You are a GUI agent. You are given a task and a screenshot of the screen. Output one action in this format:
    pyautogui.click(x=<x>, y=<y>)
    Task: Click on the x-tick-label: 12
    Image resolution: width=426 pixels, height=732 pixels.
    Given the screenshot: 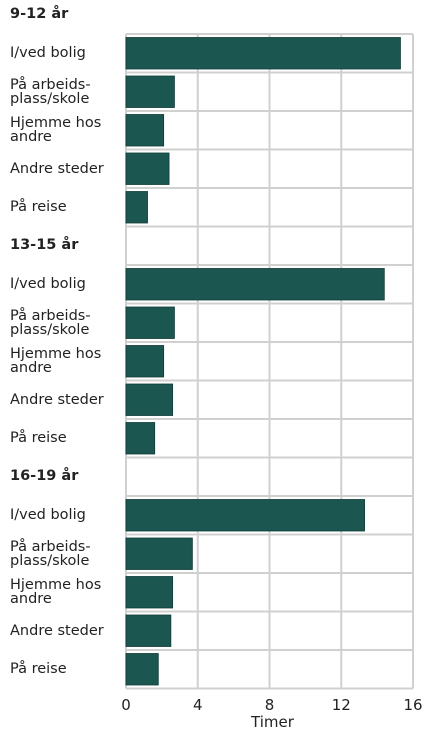 What is the action you would take?
    pyautogui.click(x=341, y=705)
    